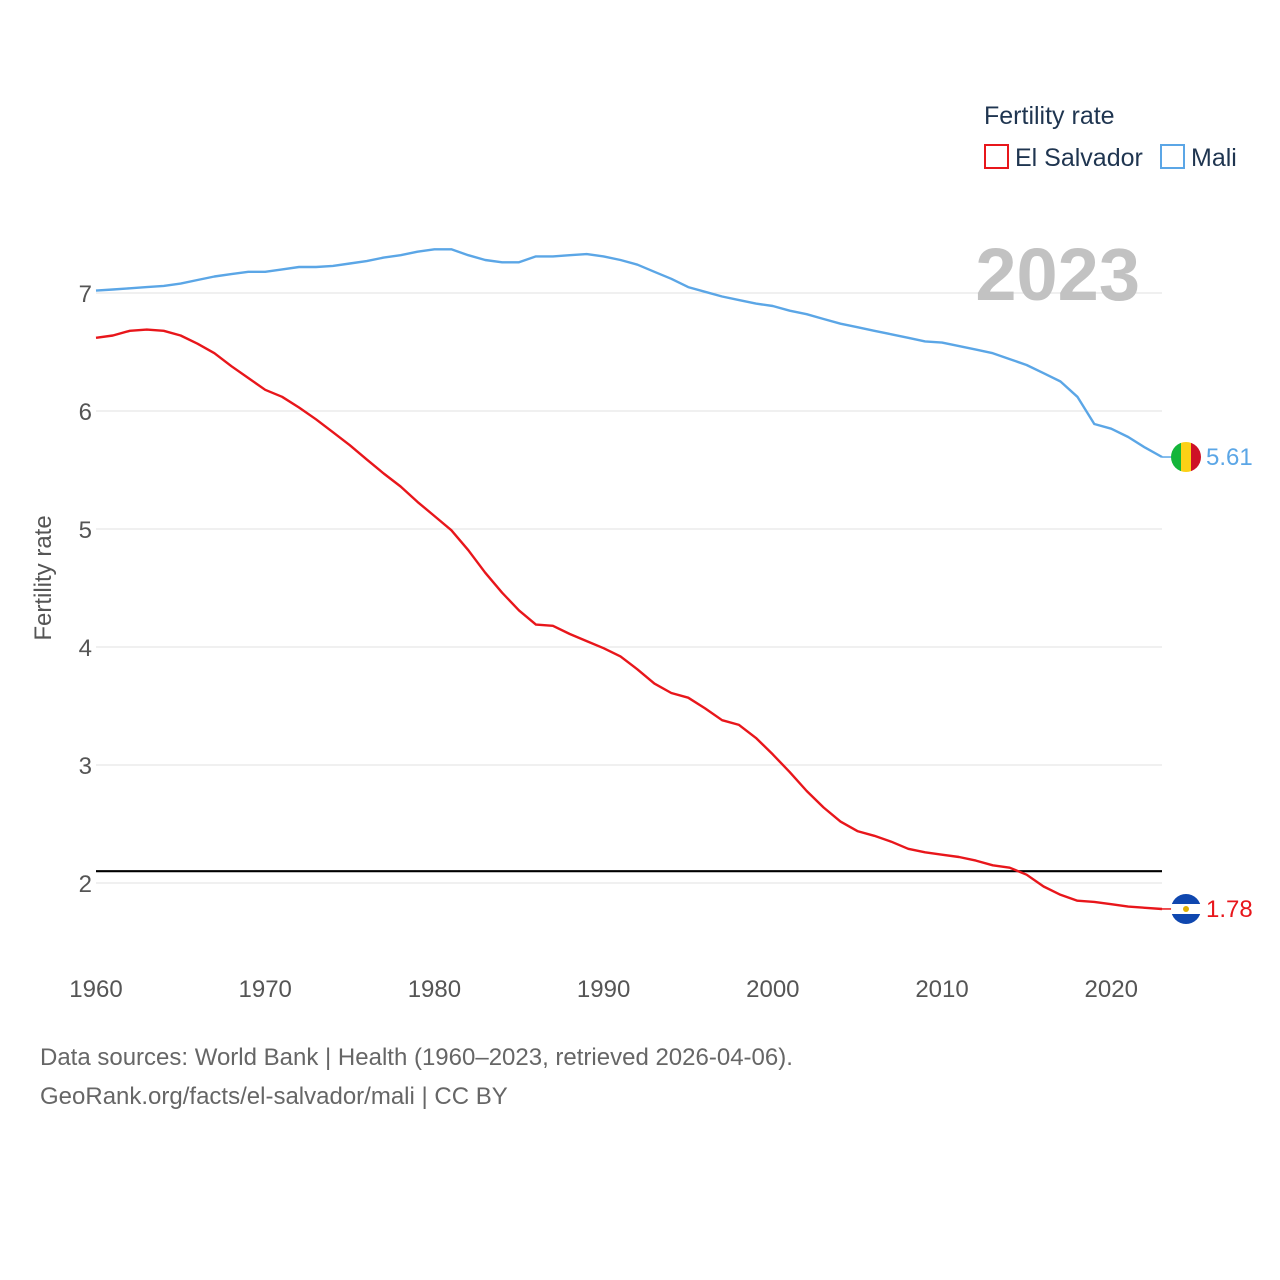 The image size is (1280, 1280). I want to click on x-tick-label-1980: 1980, so click(434, 989).